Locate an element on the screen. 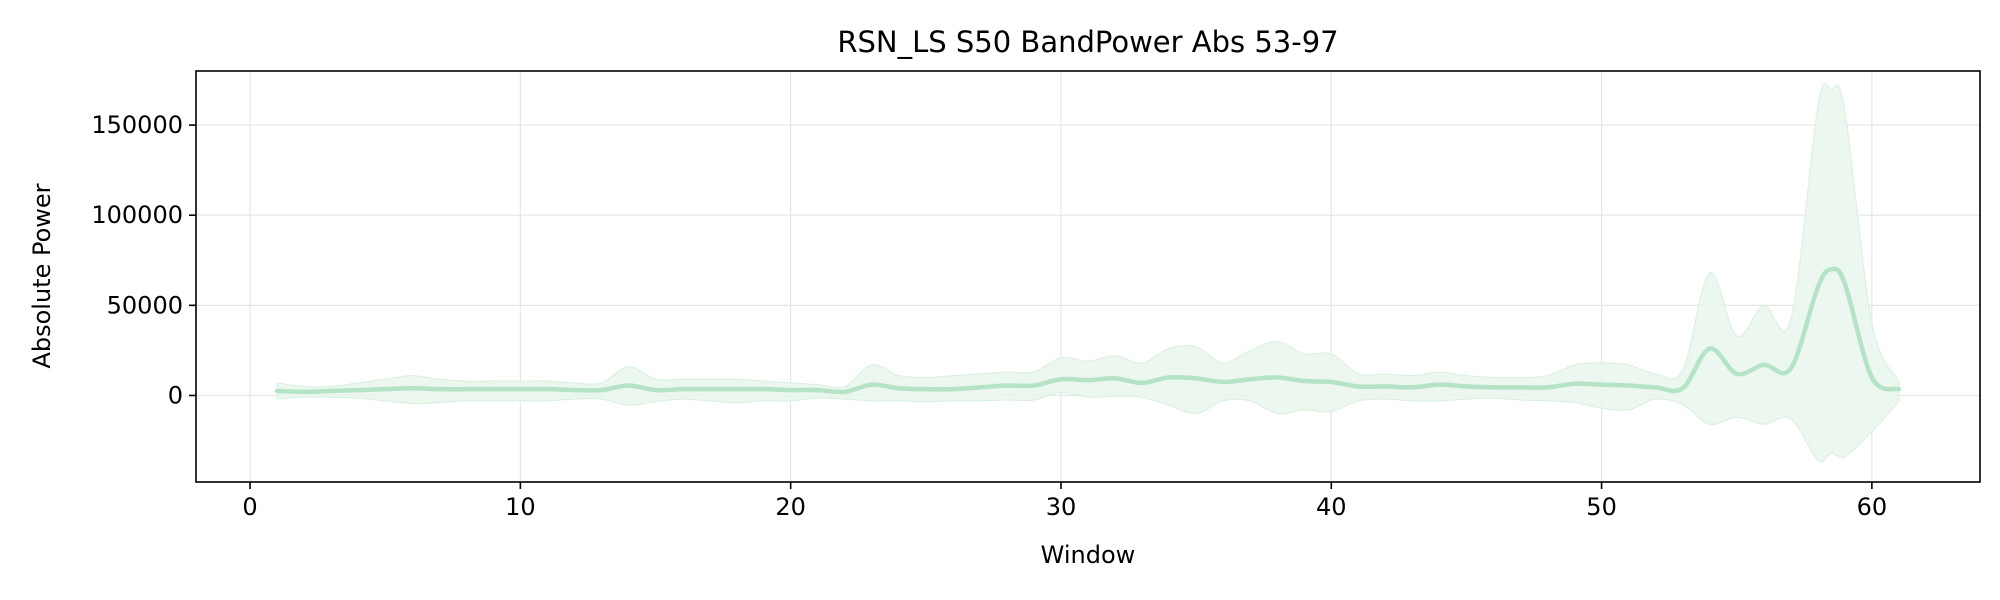 Image resolution: width=2000 pixels, height=600 pixels. y-axis: 0 50000 100000 150000 is located at coordinates (143, 260).